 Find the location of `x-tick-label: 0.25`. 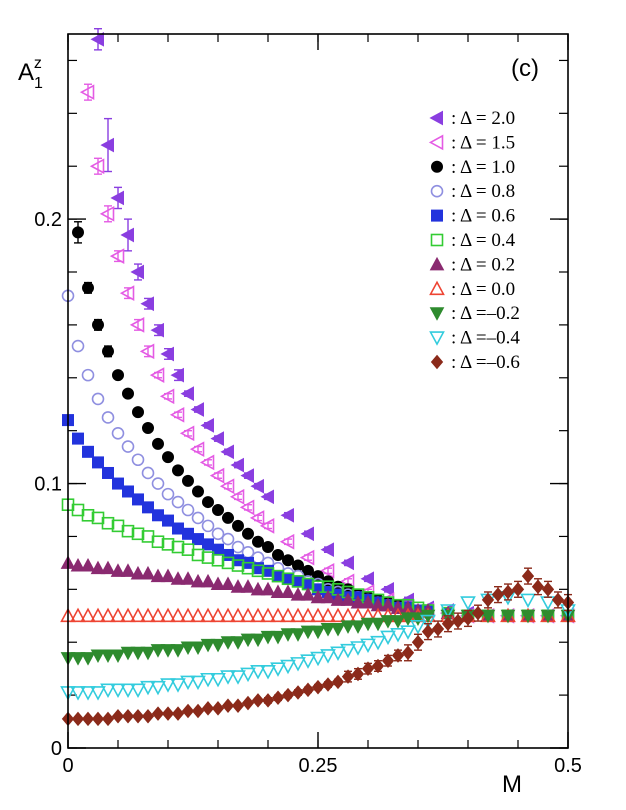

x-tick-label: 0.25 is located at coordinates (318, 766).